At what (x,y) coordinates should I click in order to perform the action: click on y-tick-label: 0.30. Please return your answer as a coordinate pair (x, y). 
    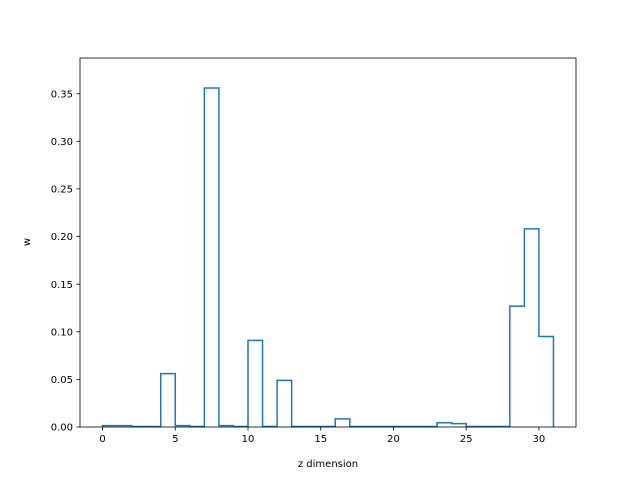
    Looking at the image, I should click on (62, 142).